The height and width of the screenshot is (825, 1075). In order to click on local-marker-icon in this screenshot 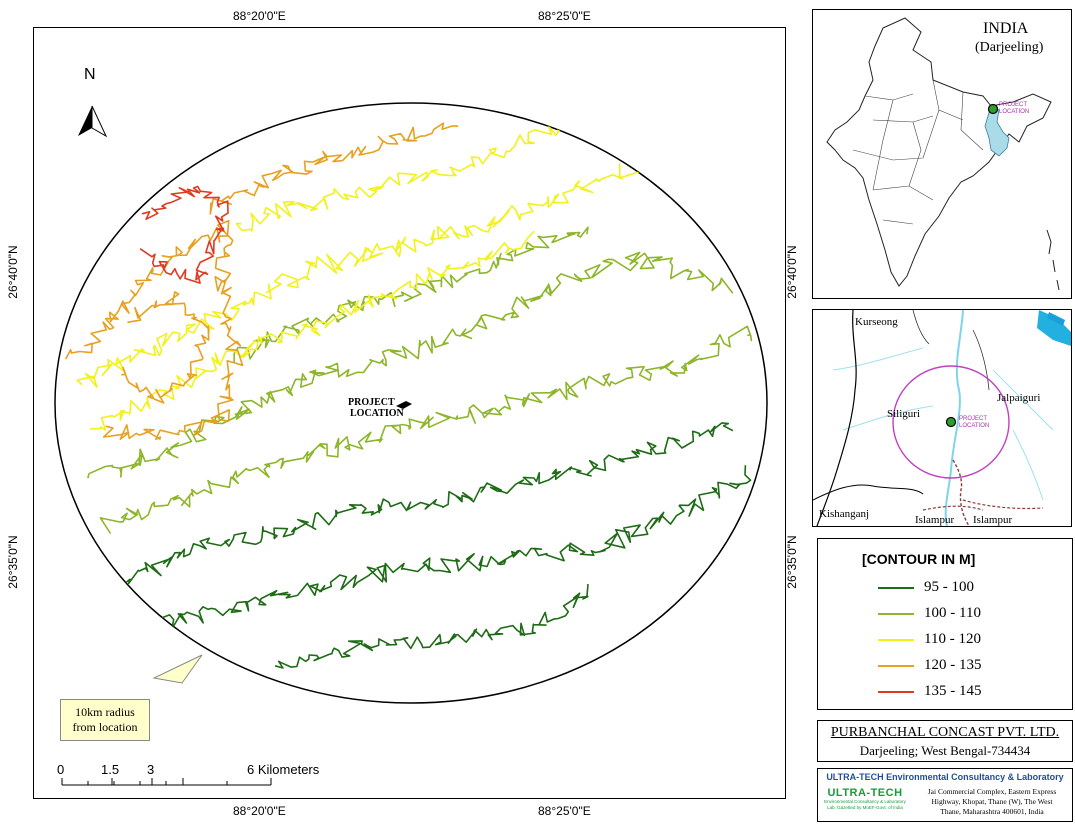, I will do `click(951, 422)`.